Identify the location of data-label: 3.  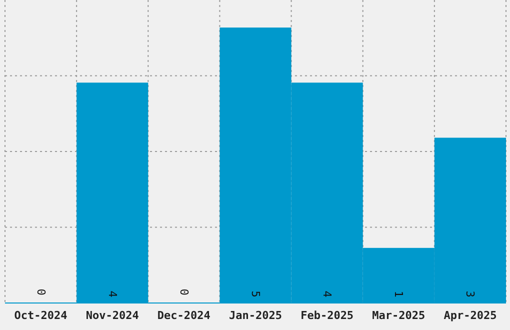
(470, 294).